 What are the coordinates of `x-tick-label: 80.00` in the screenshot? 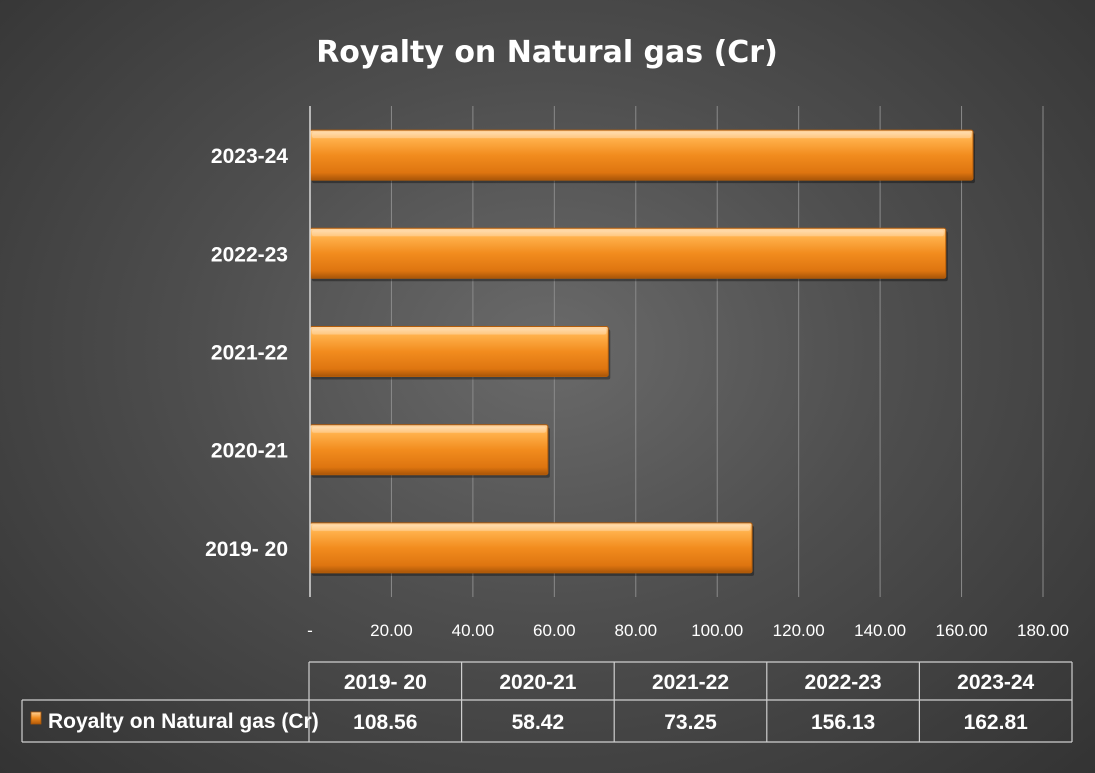 It's located at (636, 630).